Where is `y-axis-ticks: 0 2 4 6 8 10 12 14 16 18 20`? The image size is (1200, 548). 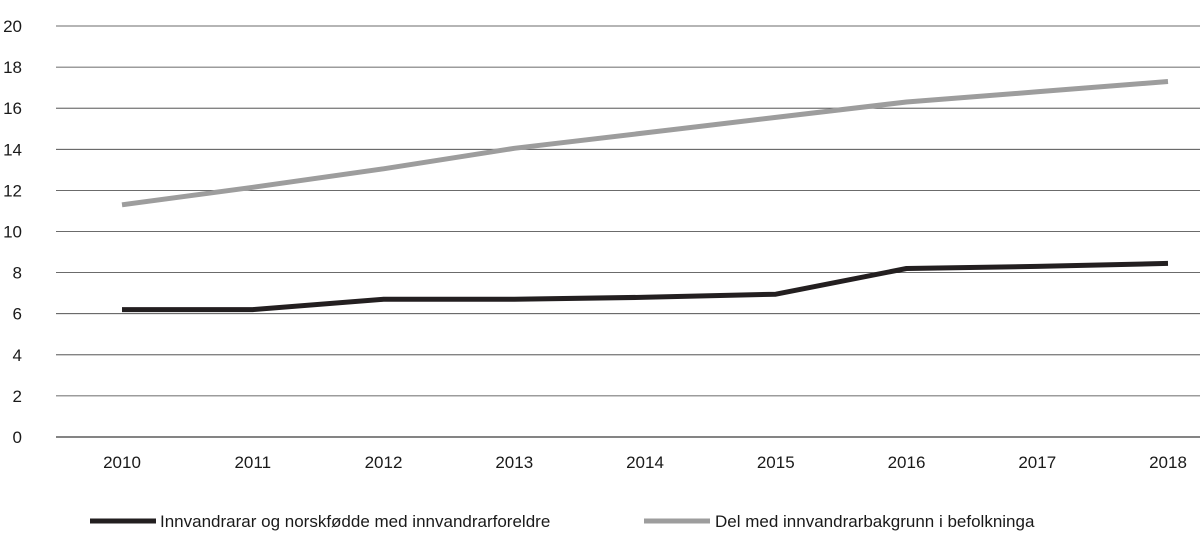
y-axis-ticks: 0 2 4 6 8 10 12 14 16 18 20 is located at coordinates (12, 232).